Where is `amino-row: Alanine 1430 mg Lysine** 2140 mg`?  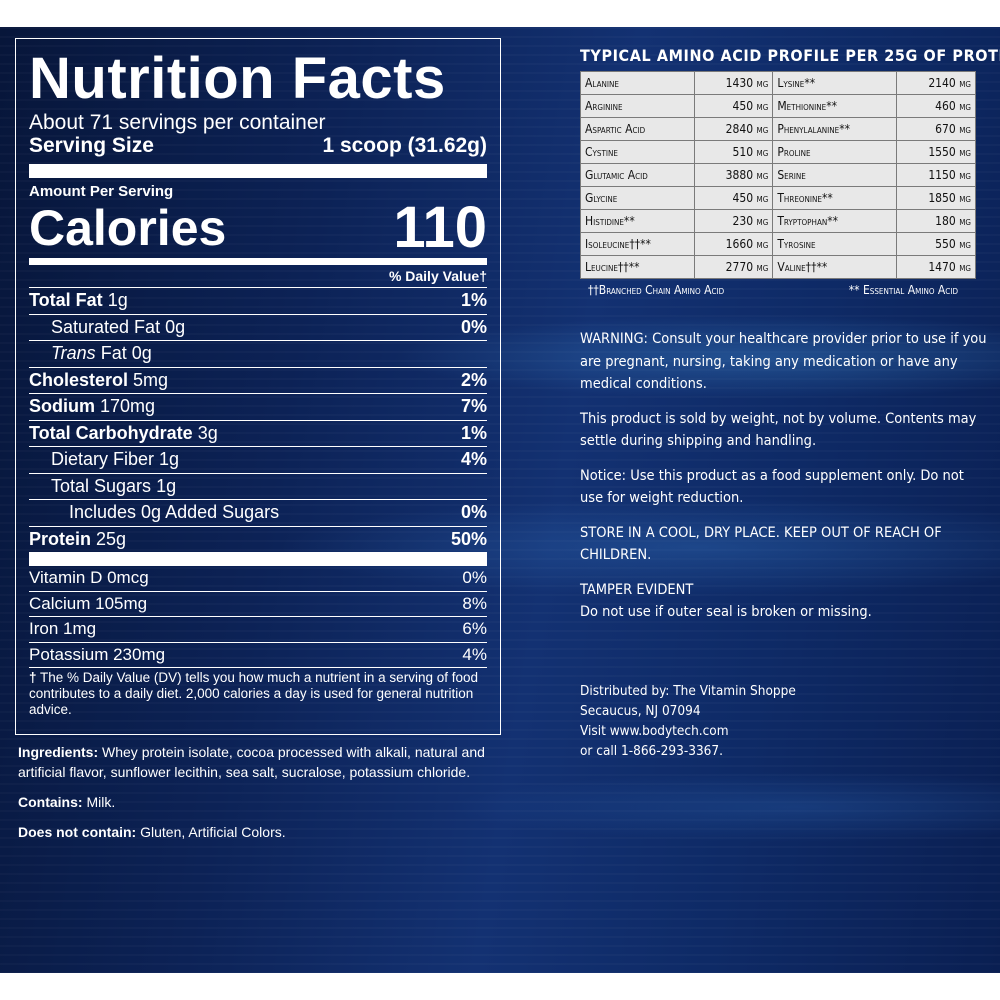
amino-row: Alanine 1430 mg Lysine** 2140 mg is located at coordinates (778, 83).